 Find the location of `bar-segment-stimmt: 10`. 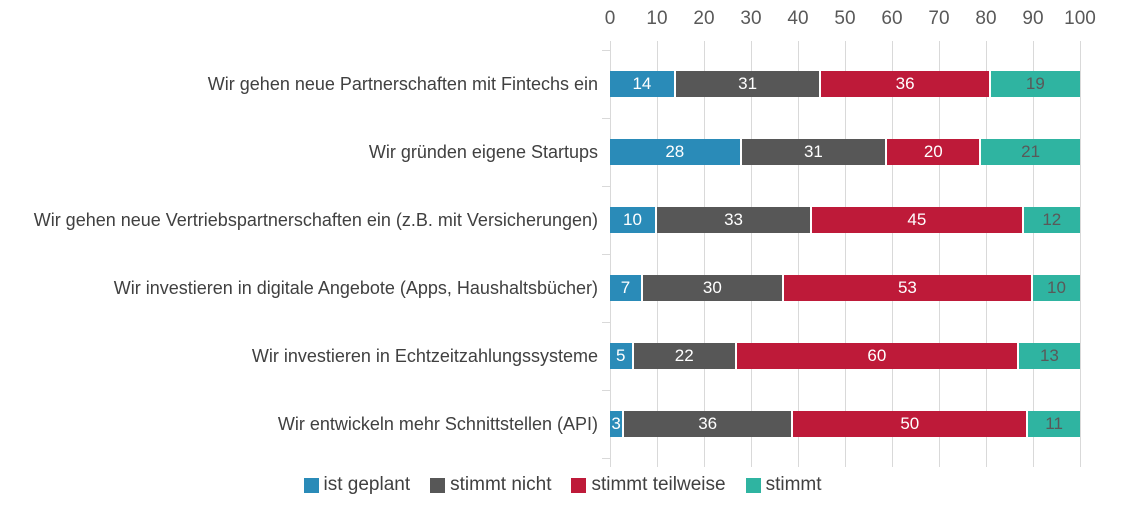

bar-segment-stimmt: 10 is located at coordinates (1056, 288).